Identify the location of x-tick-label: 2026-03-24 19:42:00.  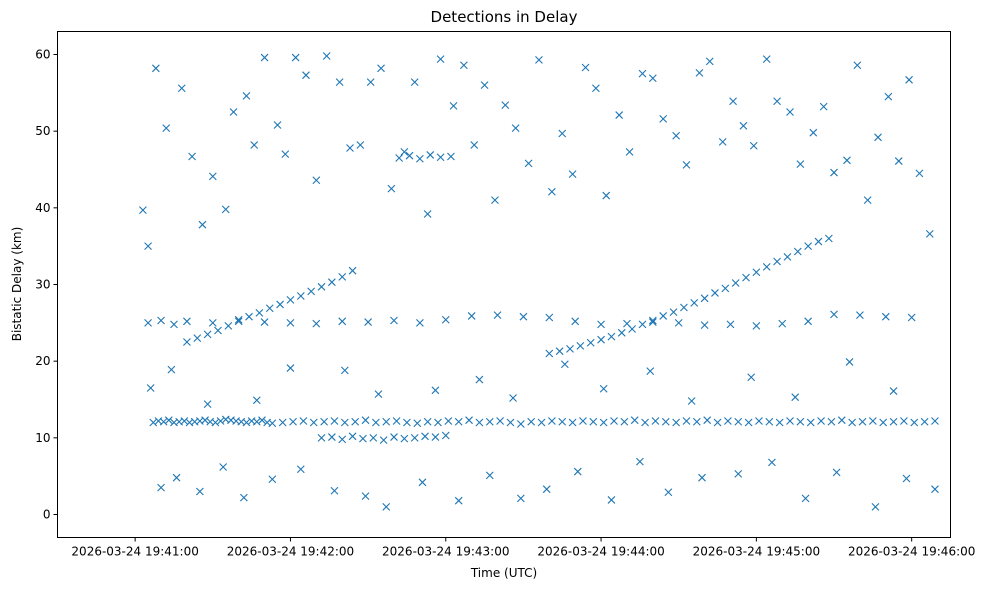
(290, 552).